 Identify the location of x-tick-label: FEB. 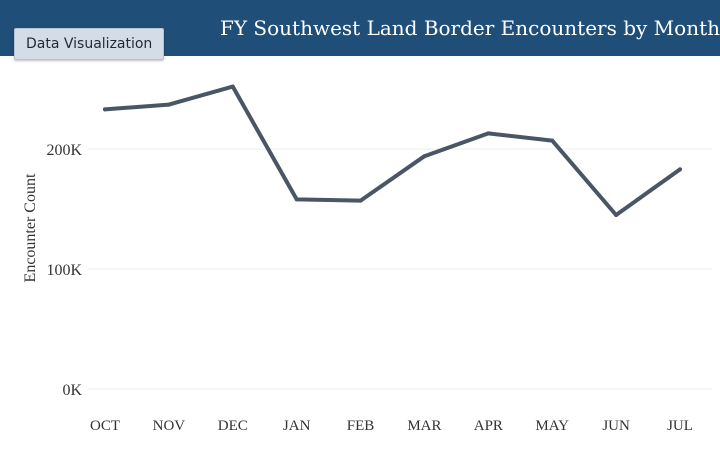
(361, 426).